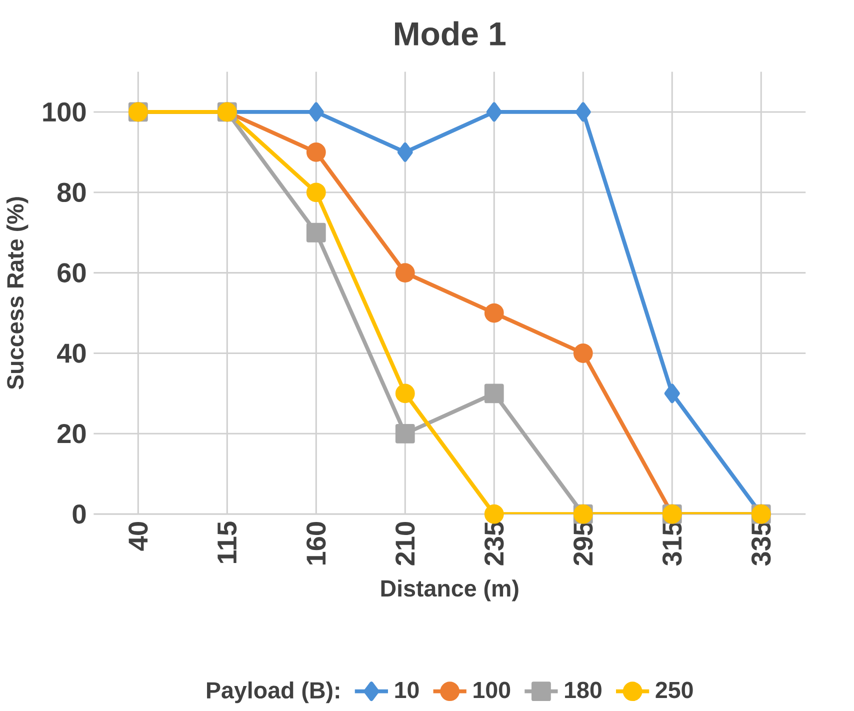 This screenshot has height=711, width=854. Describe the element at coordinates (71, 192) in the screenshot. I see `y-tick-label: 80` at that location.